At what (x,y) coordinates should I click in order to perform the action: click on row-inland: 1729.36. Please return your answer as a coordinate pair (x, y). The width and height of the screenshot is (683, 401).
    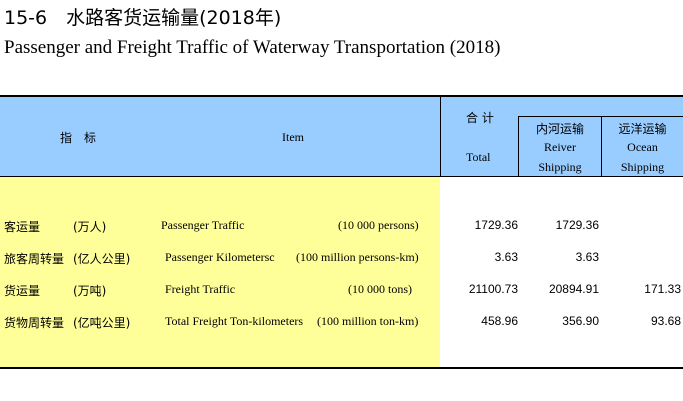
    Looking at the image, I should click on (577, 225).